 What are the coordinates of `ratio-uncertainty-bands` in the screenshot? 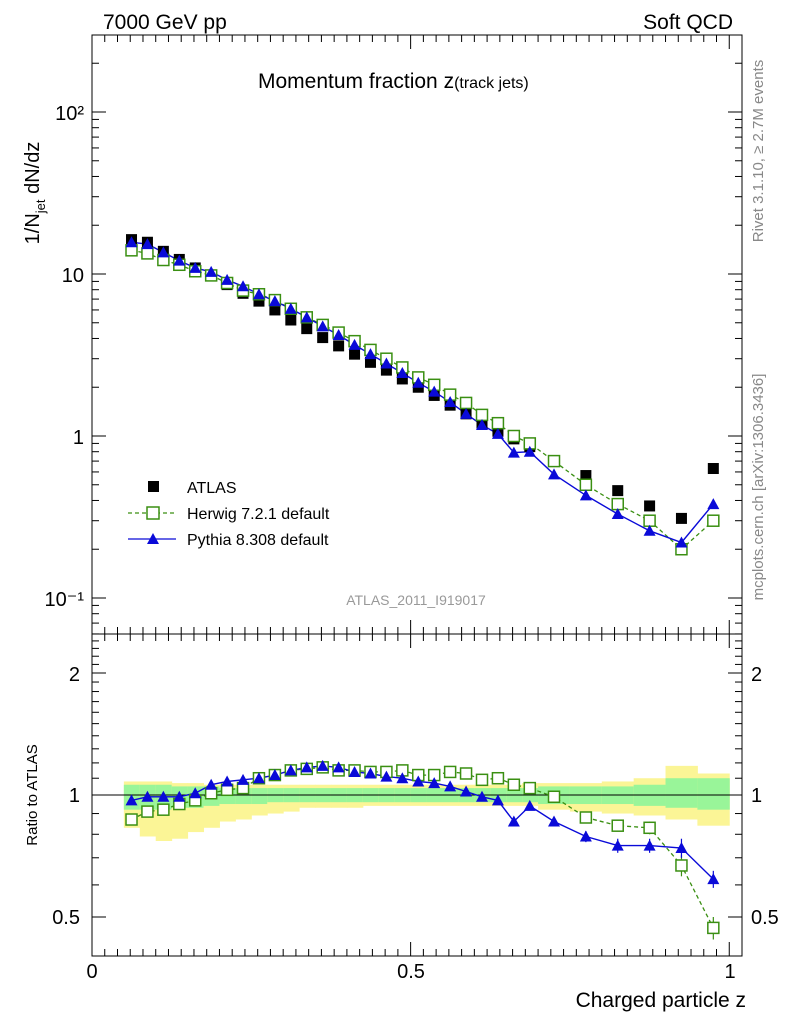 It's located at (426, 803).